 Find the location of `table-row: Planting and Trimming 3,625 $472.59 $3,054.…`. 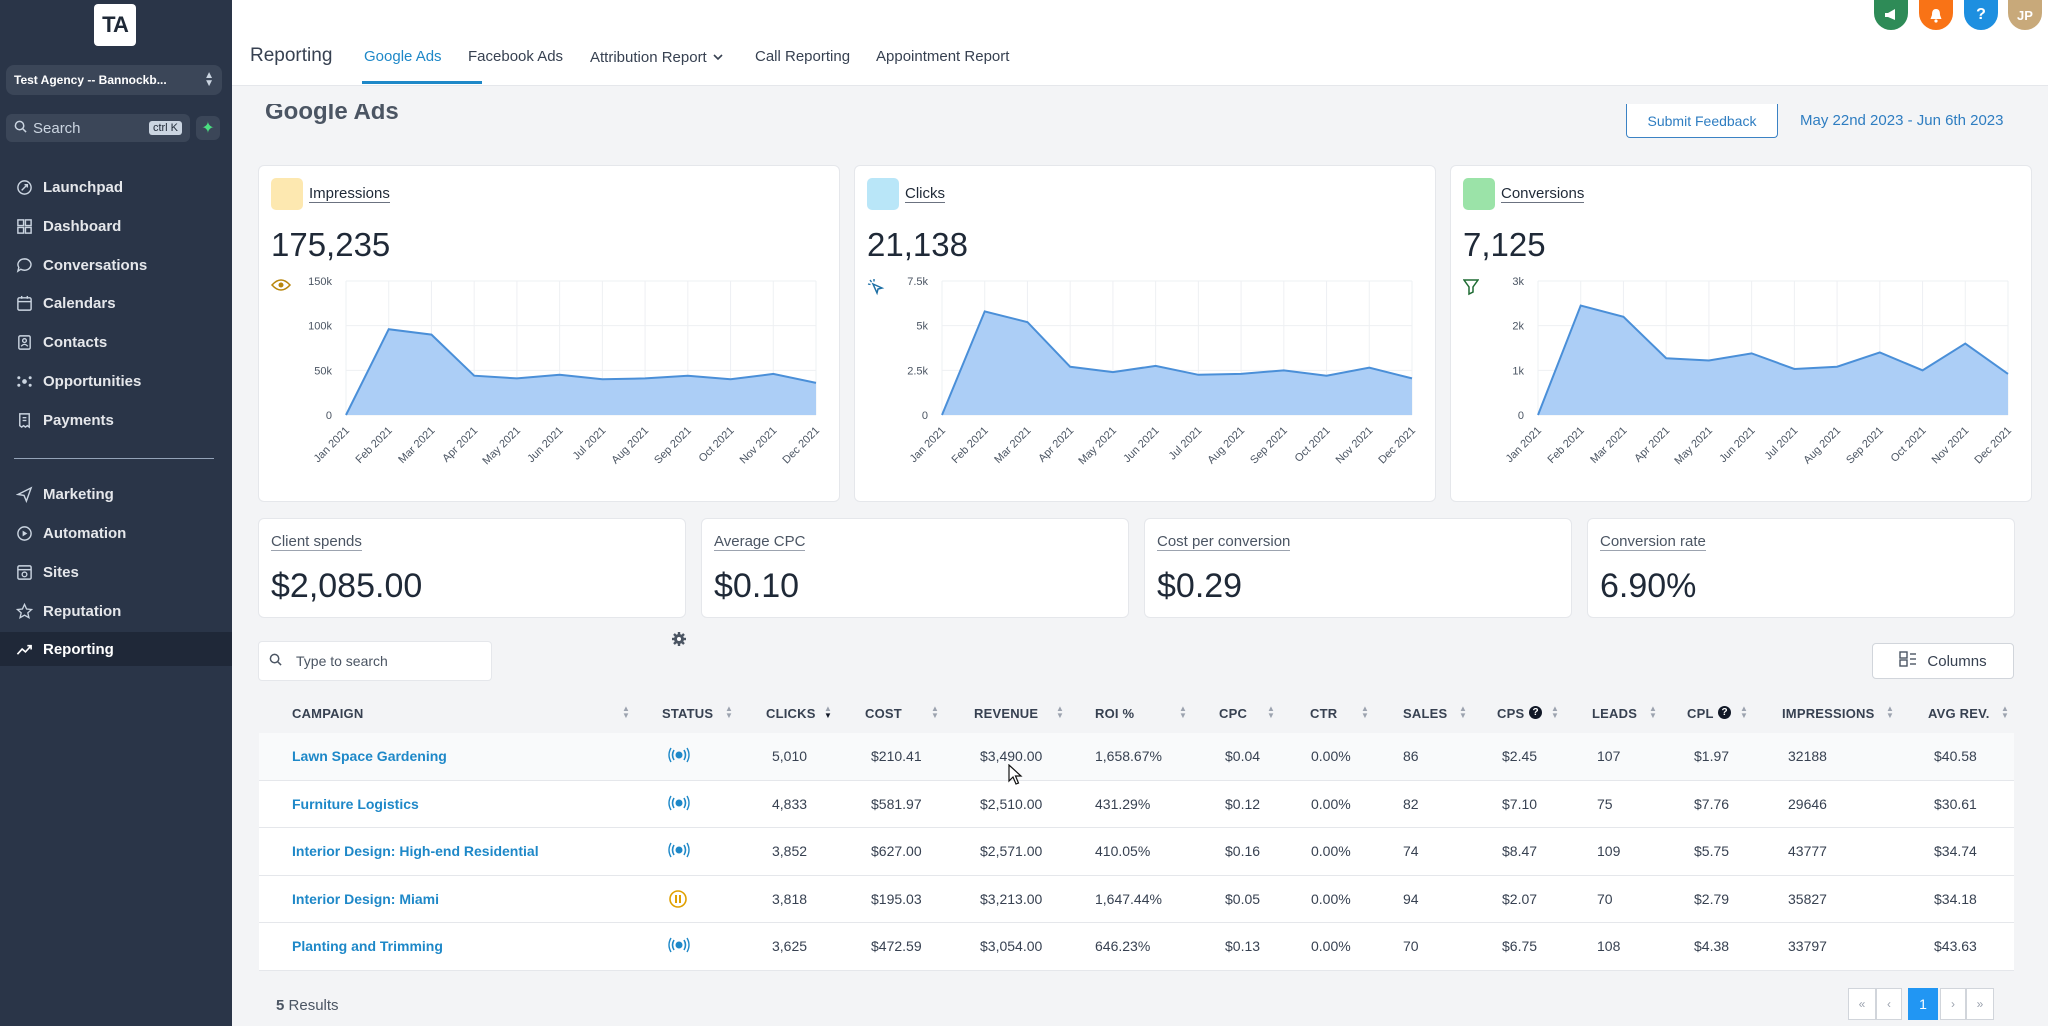

table-row: Planting and Trimming 3,625 $472.59 $3,054.… is located at coordinates (1136, 947).